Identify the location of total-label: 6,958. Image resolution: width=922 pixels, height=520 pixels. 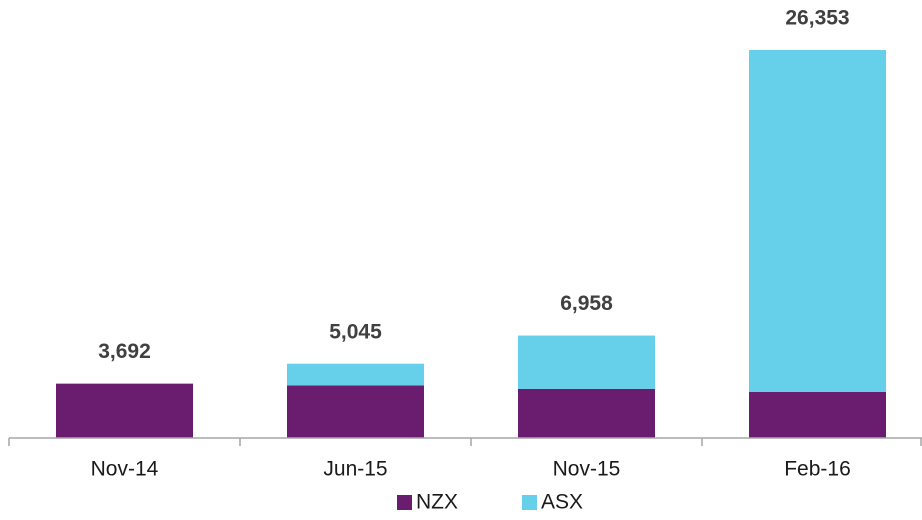
(586, 303).